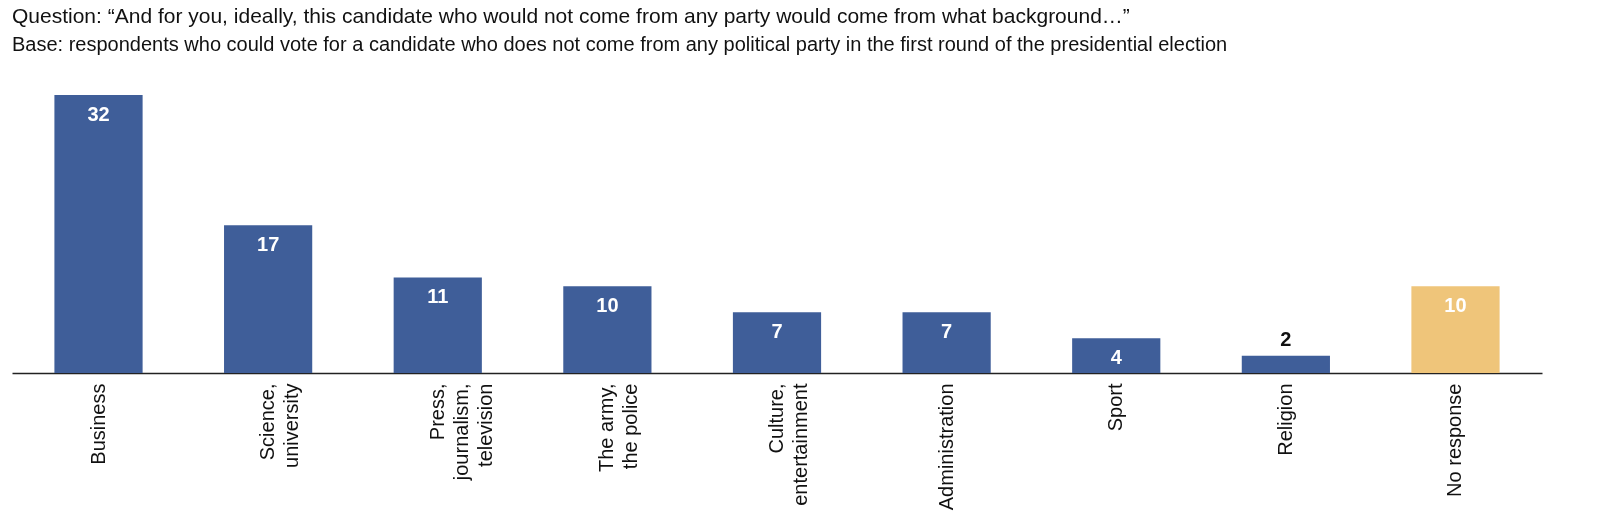  I want to click on x-tick-label: Business, so click(97, 424).